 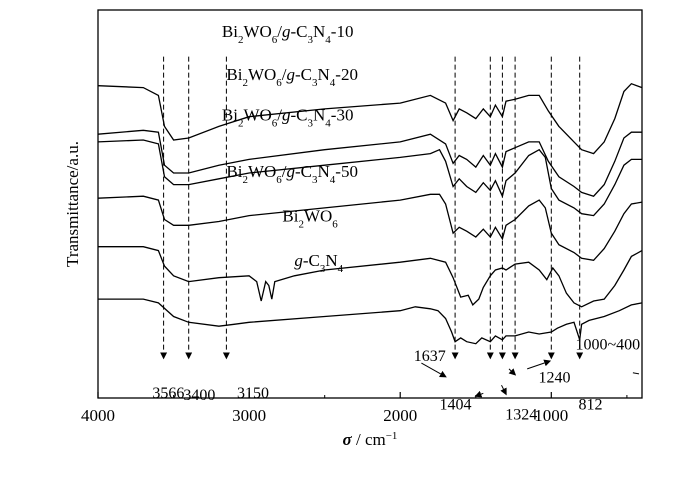 I want to click on marker-label-3150: 3150, so click(x=253, y=393).